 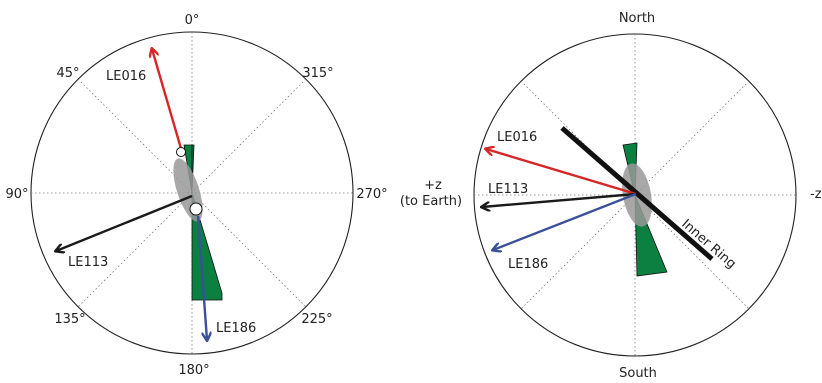 What do you see at coordinates (816, 194) in the screenshot?
I see `right-minus-z-label: -z` at bounding box center [816, 194].